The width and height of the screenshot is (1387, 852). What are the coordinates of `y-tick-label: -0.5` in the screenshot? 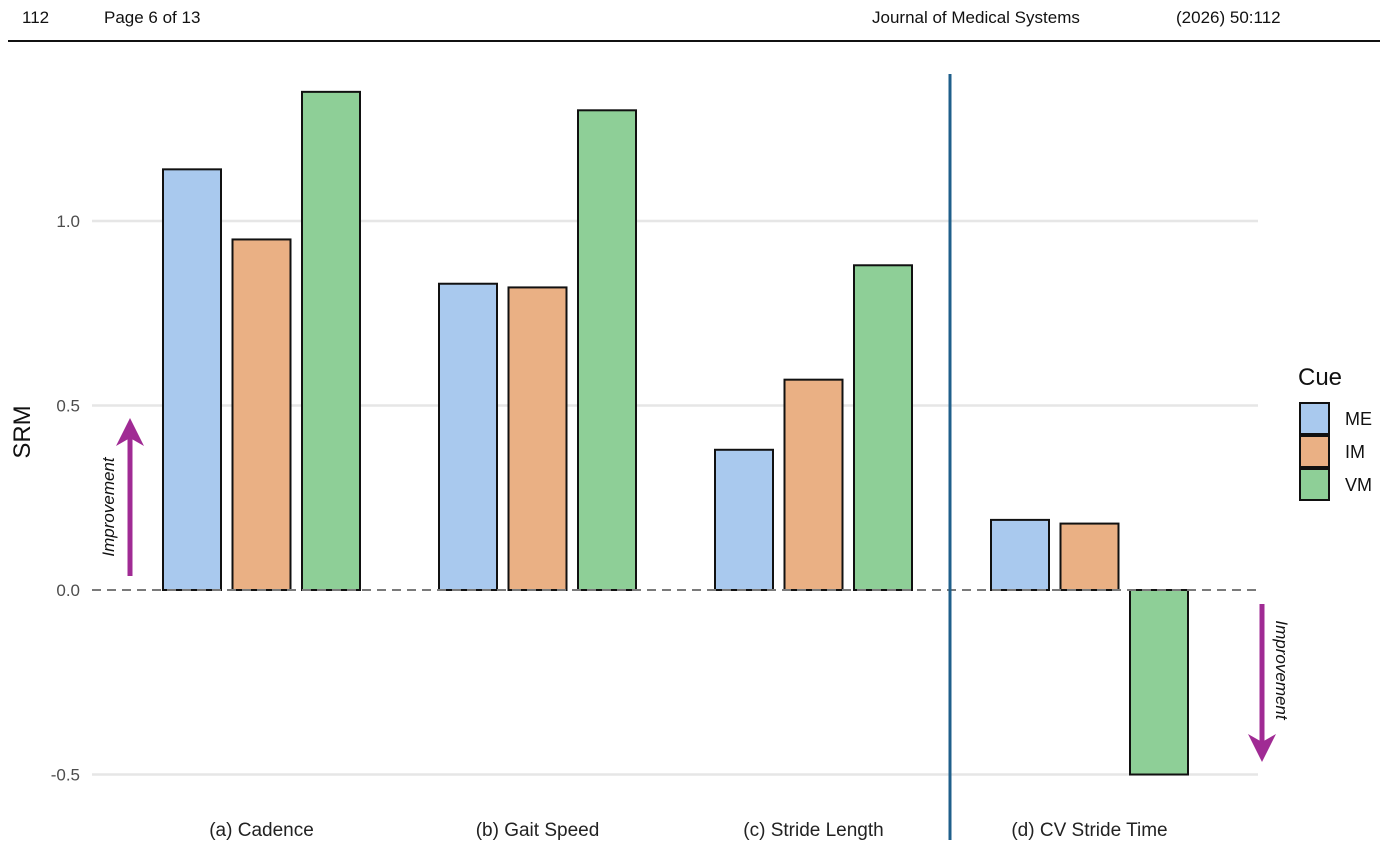 It's located at (65, 775).